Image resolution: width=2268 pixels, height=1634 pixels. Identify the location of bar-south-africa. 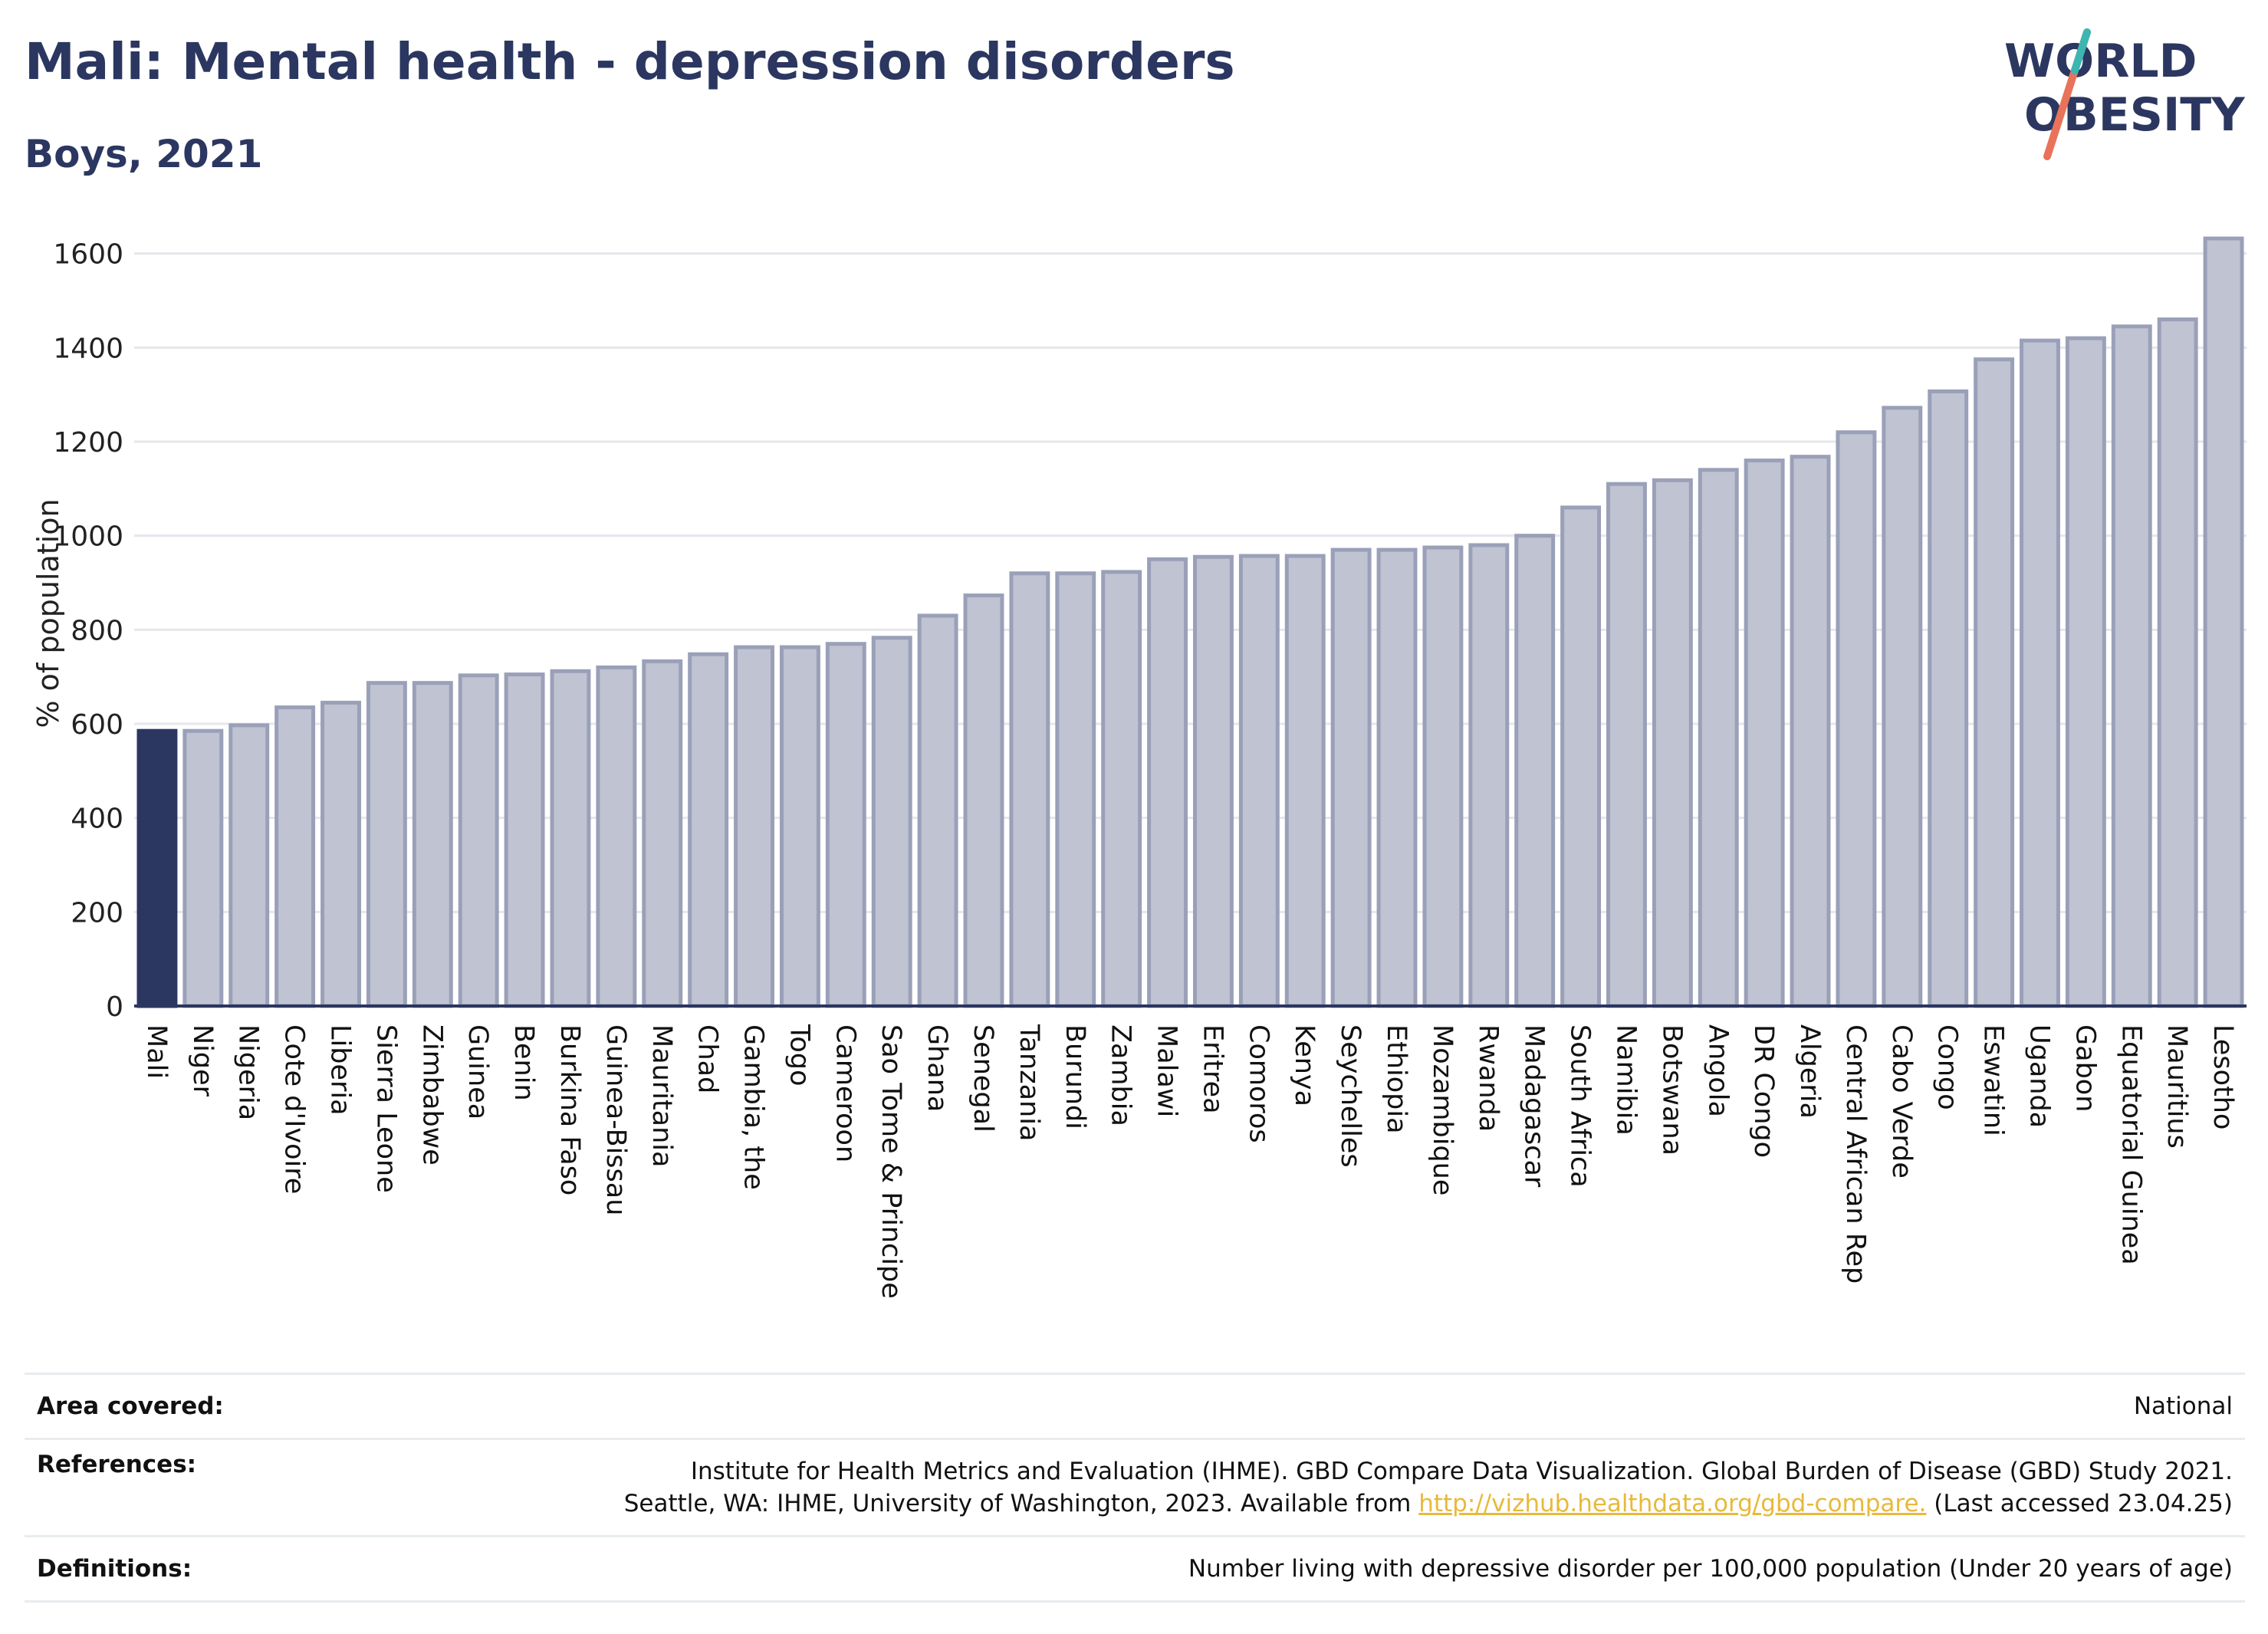
(1581, 757).